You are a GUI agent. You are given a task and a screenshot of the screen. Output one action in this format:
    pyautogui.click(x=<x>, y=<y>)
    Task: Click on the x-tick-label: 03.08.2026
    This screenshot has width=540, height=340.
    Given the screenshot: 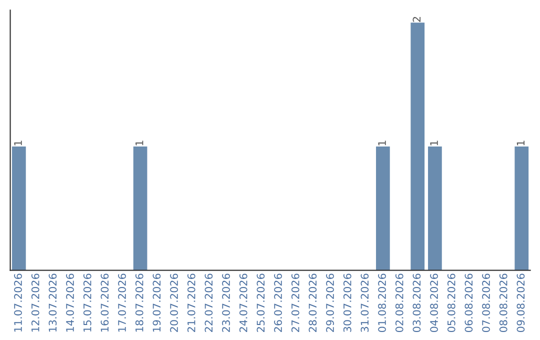 What is the action you would take?
    pyautogui.click(x=416, y=303)
    